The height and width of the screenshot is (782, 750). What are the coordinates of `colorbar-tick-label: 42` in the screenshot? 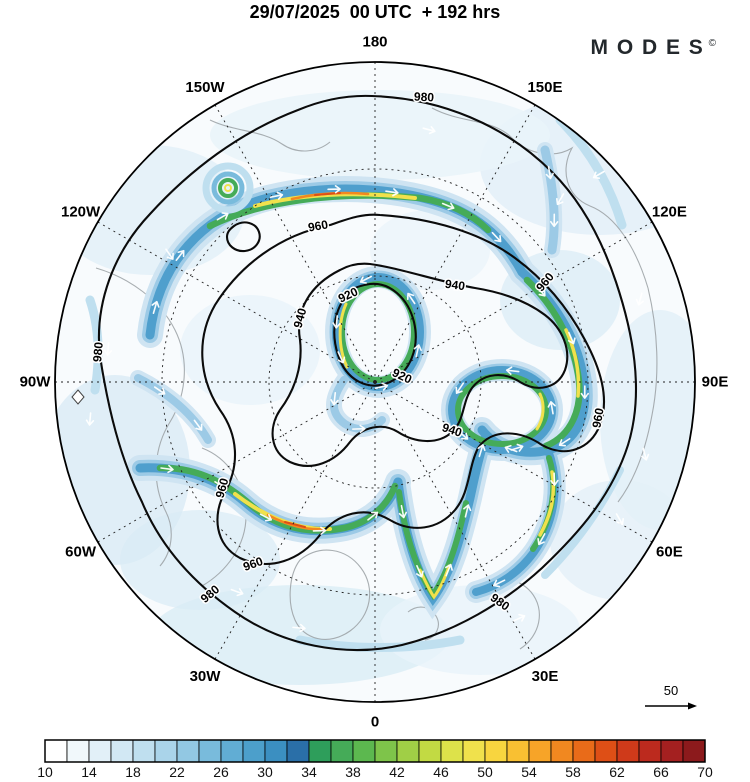 It's located at (397, 772).